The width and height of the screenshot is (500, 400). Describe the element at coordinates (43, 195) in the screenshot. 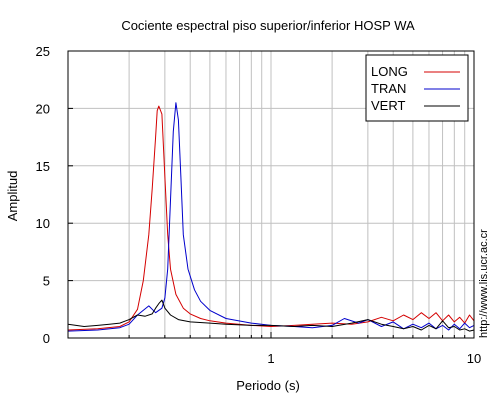

I see `y-tick-labels: 0 5 10 15 20 25` at that location.